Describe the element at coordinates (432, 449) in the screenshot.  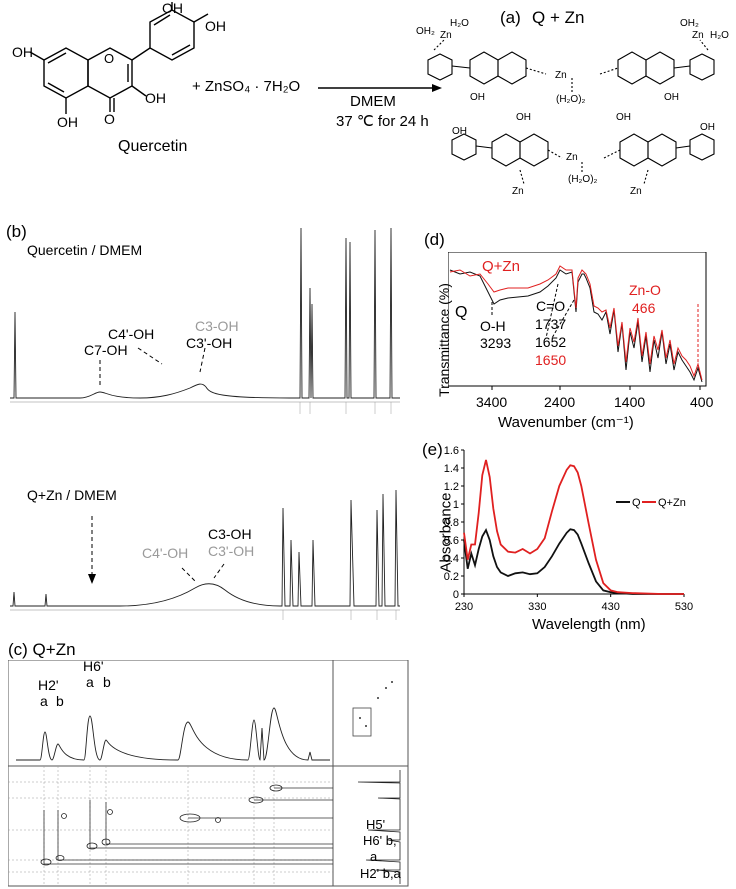
I see `panel-e-label: (e)` at that location.